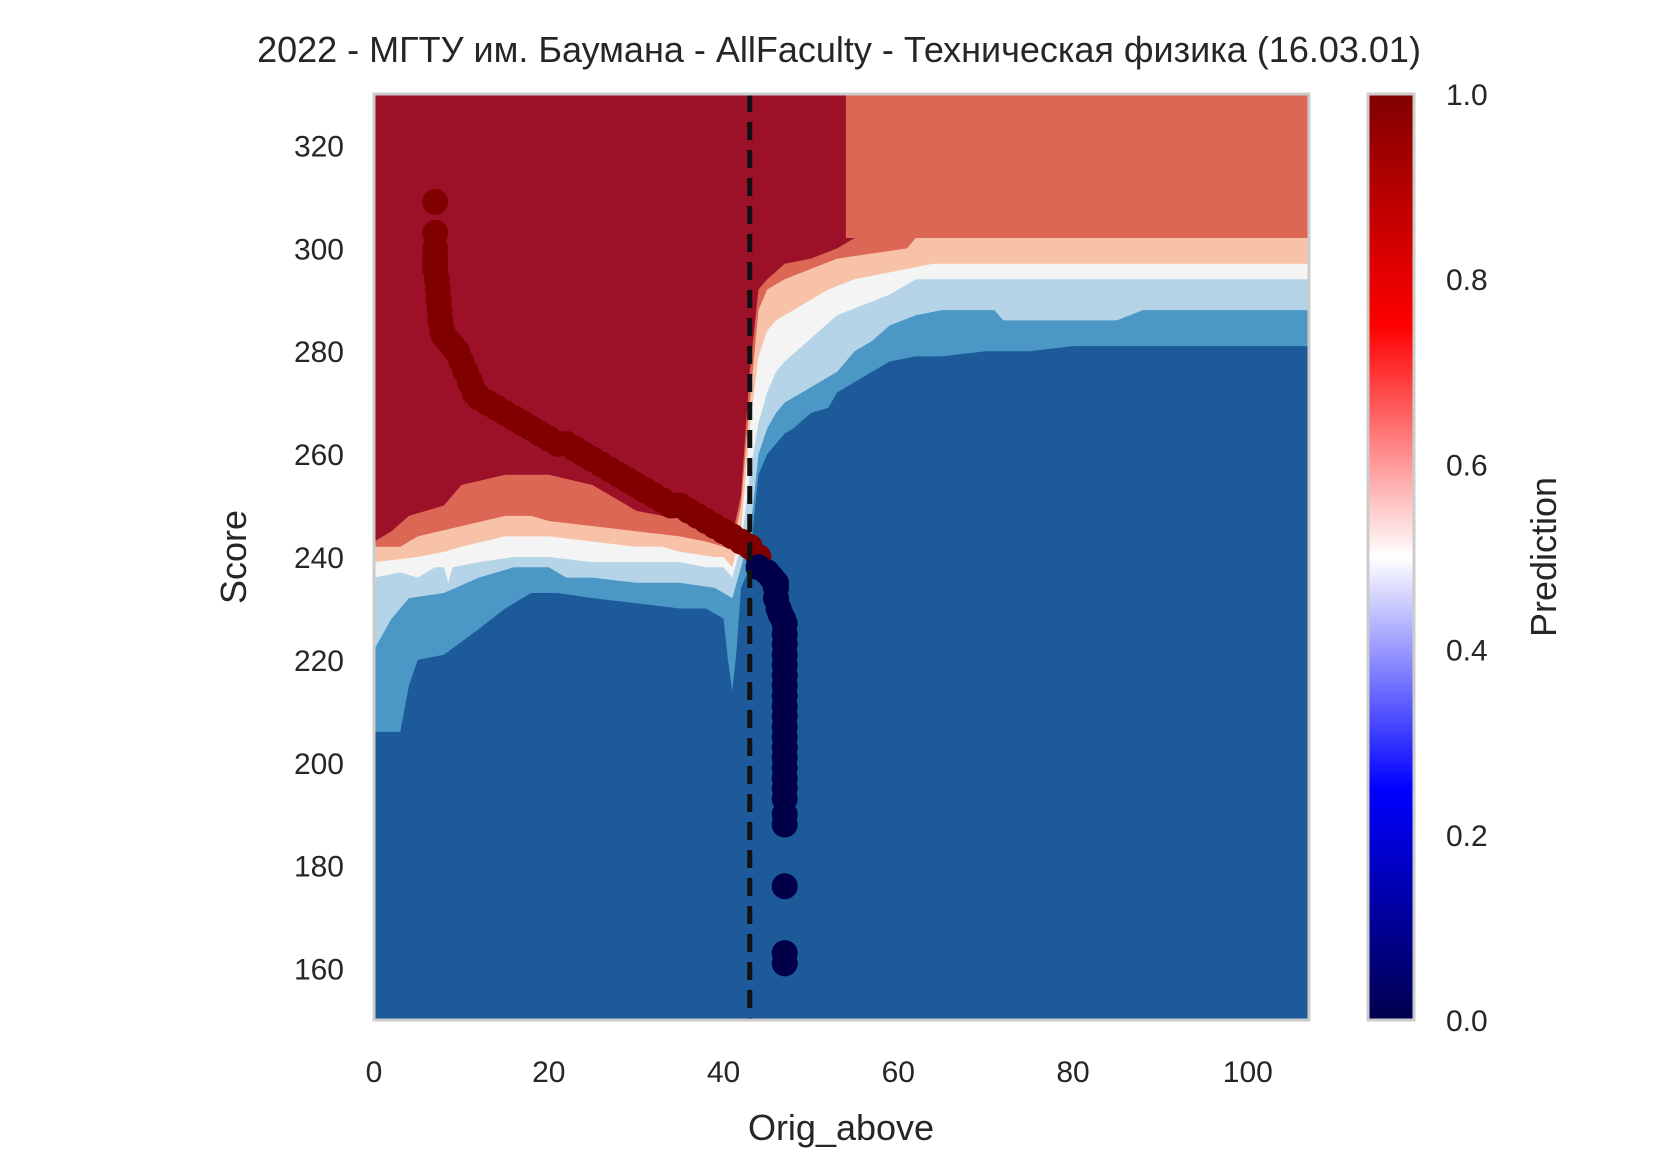  I want to click on y-tick-label: 180, so click(319, 867).